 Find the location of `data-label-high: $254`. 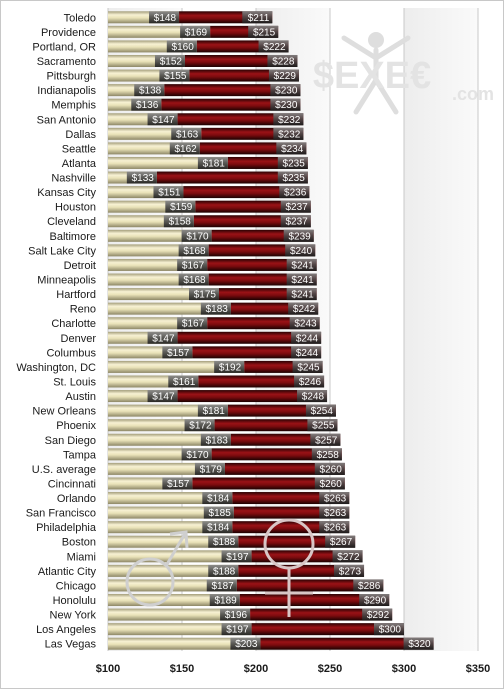

data-label-high: $254 is located at coordinates (322, 411).